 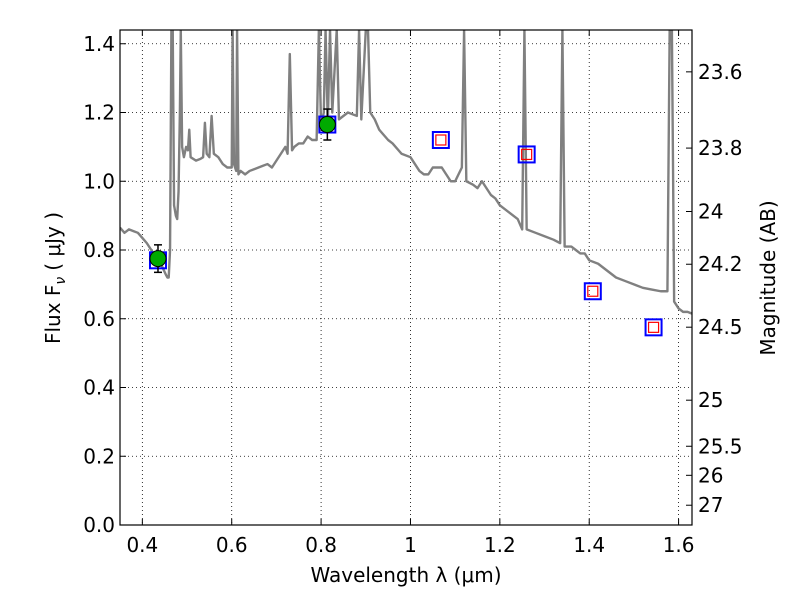 What do you see at coordinates (714, 288) in the screenshot?
I see `y2-axis-ticks: 23.6 23.8 24 24.2 24.5 25 25.5 26 27` at bounding box center [714, 288].